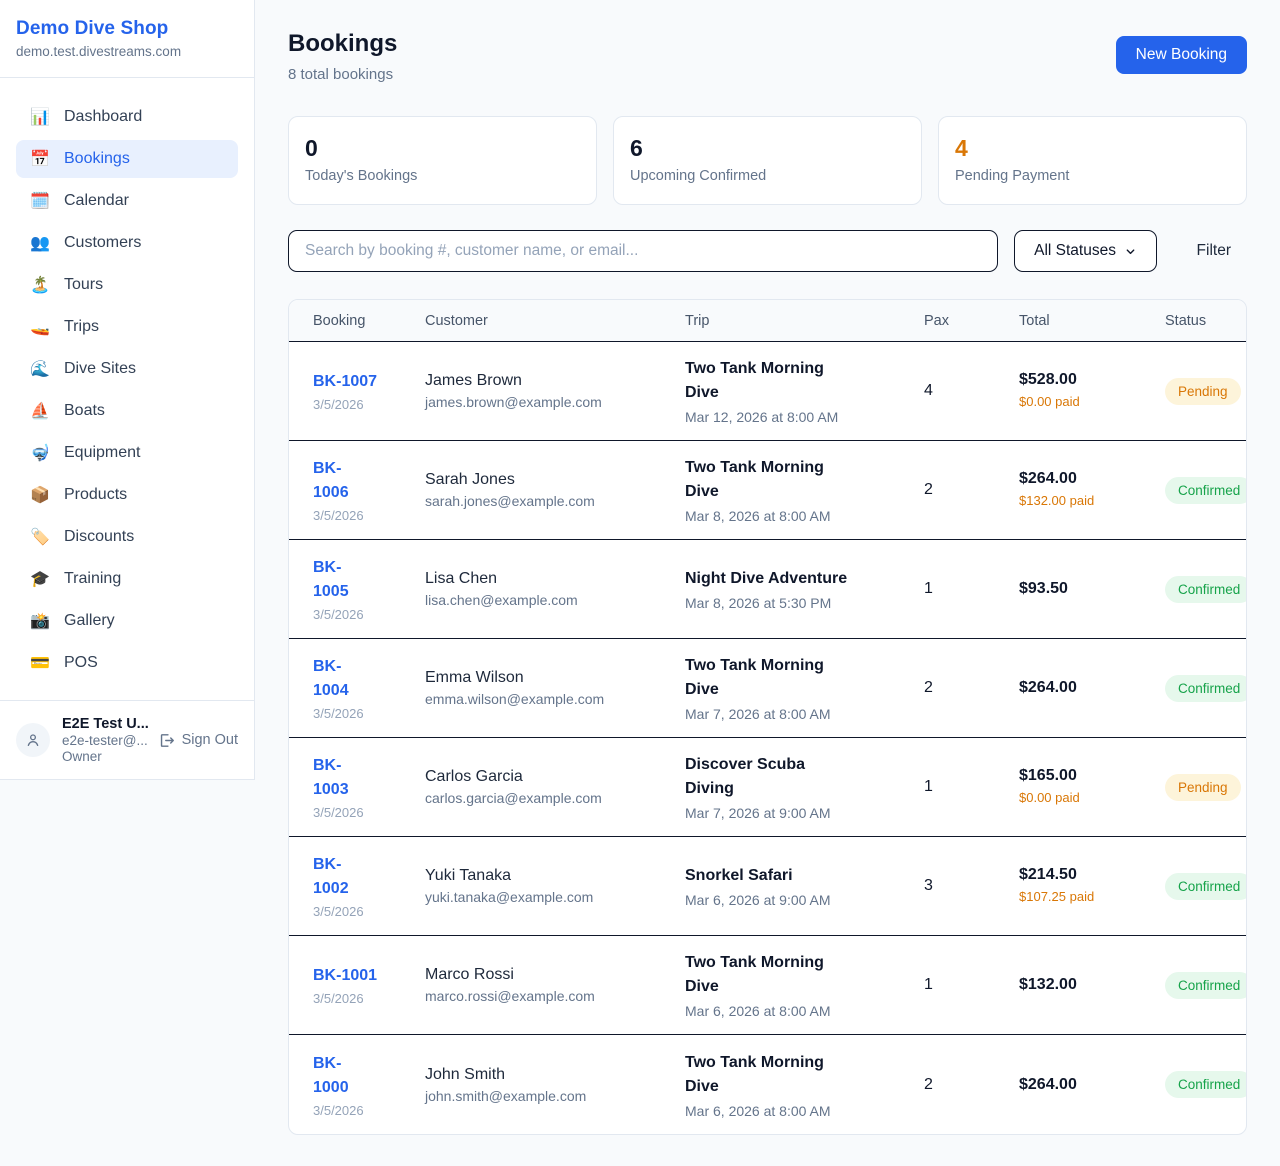 This screenshot has width=1280, height=1166. Describe the element at coordinates (1080, 589) in the screenshot. I see `total-cell: $93.50` at that location.